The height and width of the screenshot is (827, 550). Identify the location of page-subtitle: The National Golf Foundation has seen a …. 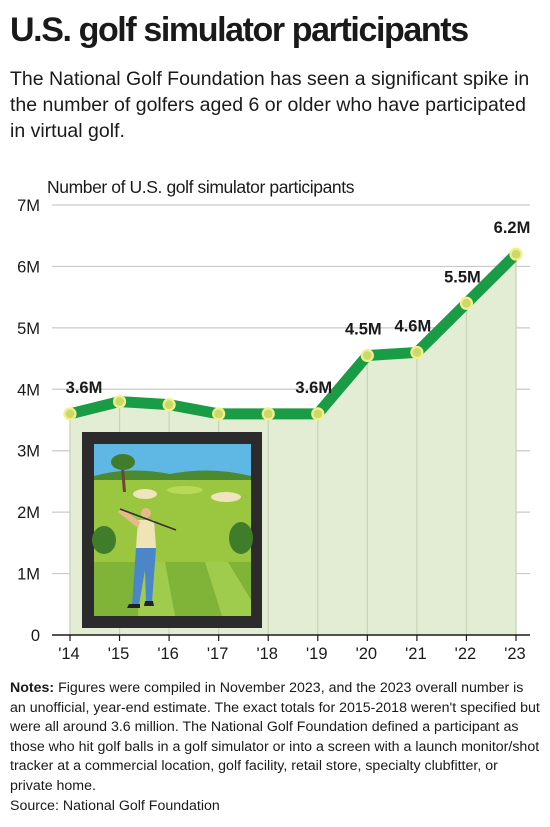
(270, 105).